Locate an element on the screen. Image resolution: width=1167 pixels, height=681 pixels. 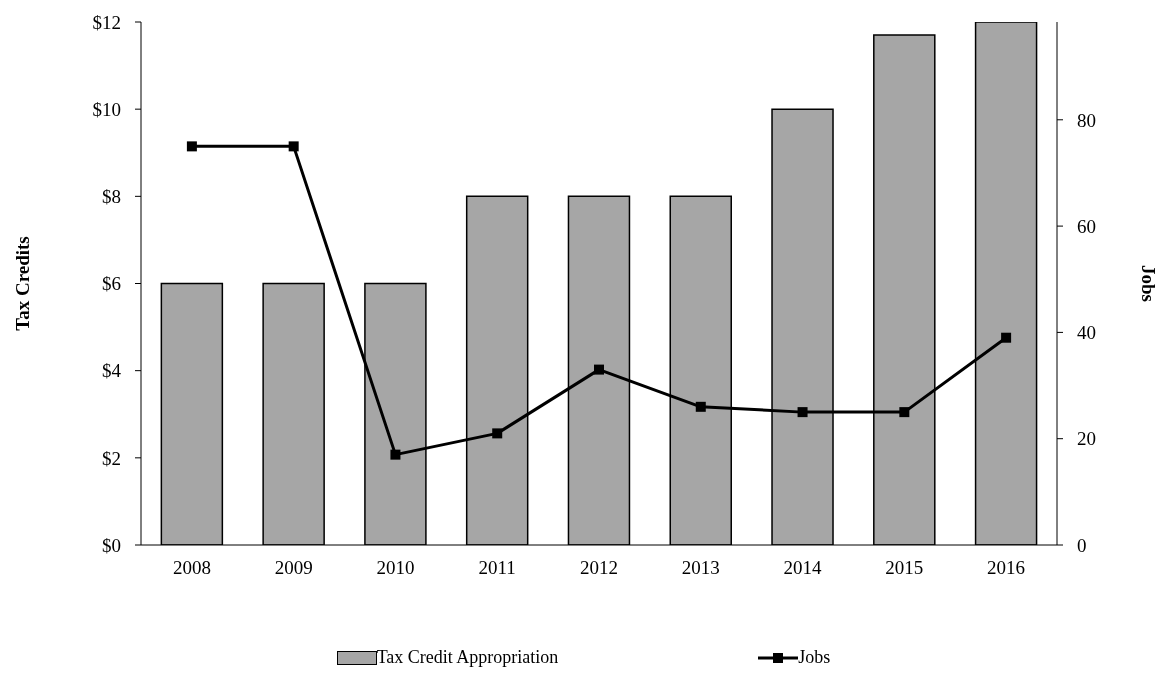
y2-tick-label: 40 is located at coordinates (1086, 333).